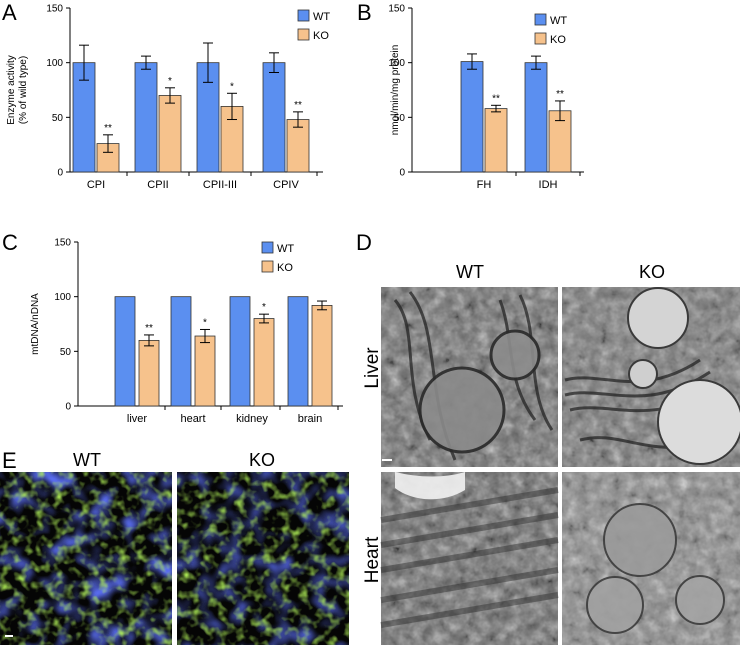 The image size is (740, 650). I want to click on chart-b-ytick-label-2: 100, so click(396, 63).